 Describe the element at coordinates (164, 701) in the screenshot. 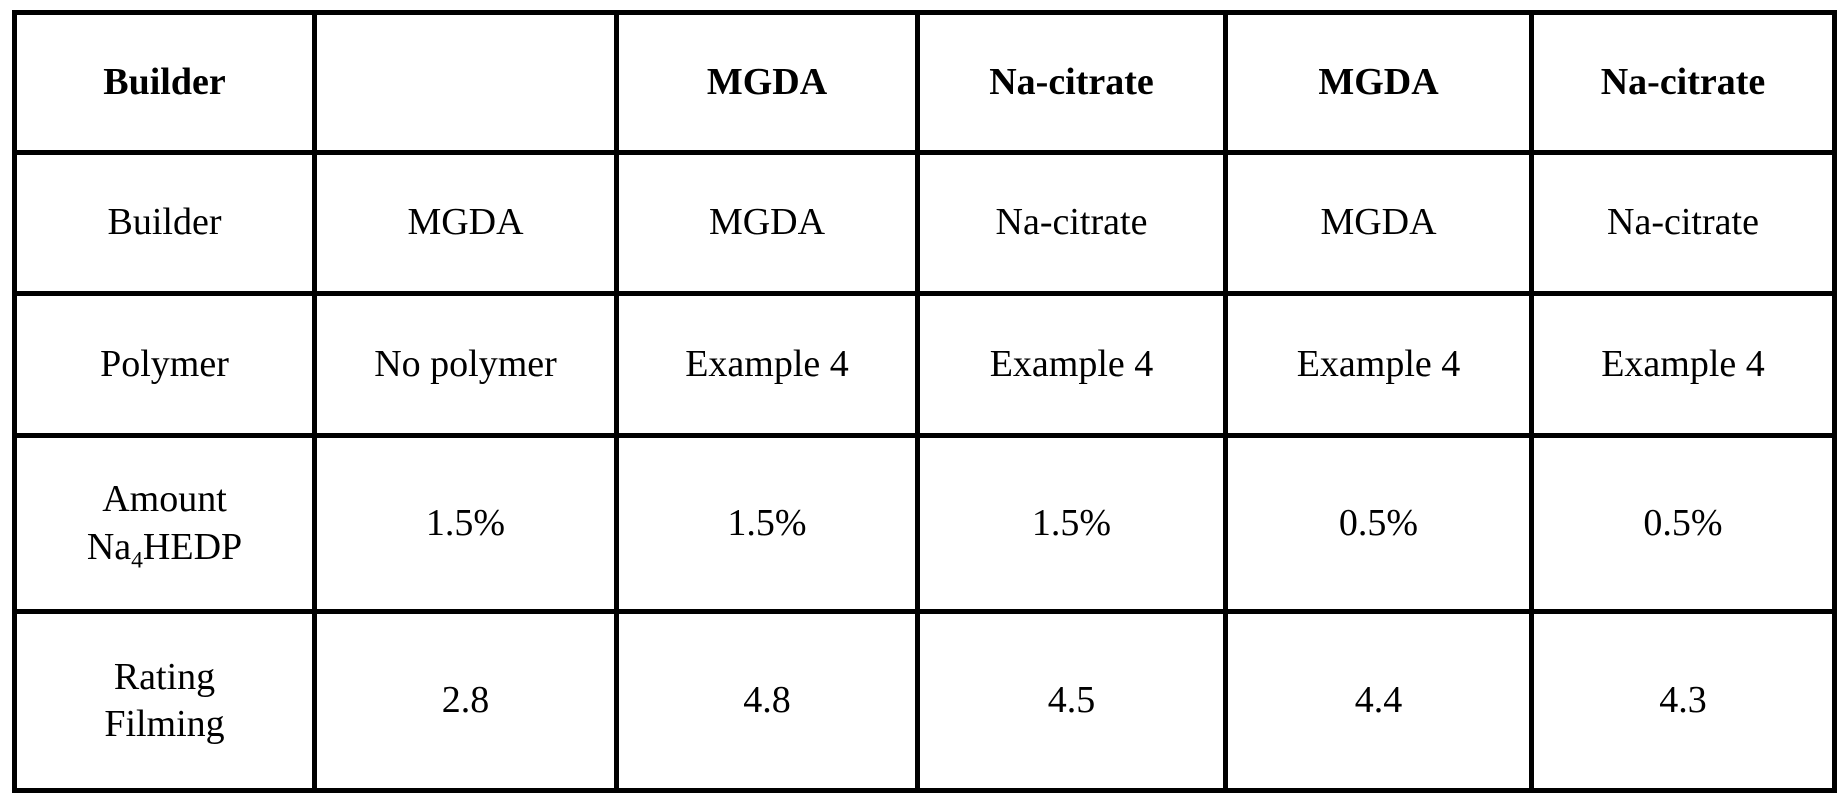

I see `row-label-rating-filming: Rating Filming` at that location.